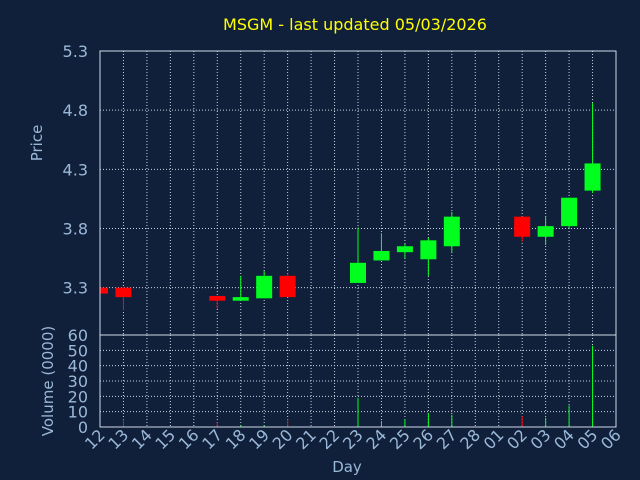  What do you see at coordinates (78, 350) in the screenshot?
I see `volume-tick-label: 50` at bounding box center [78, 350].